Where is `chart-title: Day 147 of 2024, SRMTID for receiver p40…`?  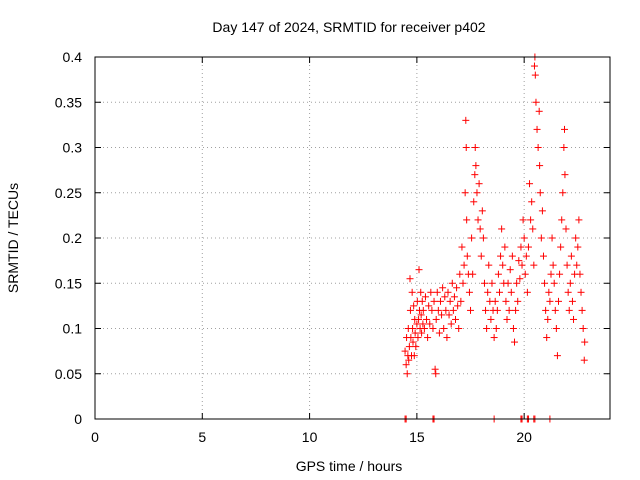
chart-title: Day 147 of 2024, SRMTID for receiver p40… is located at coordinates (348, 27).